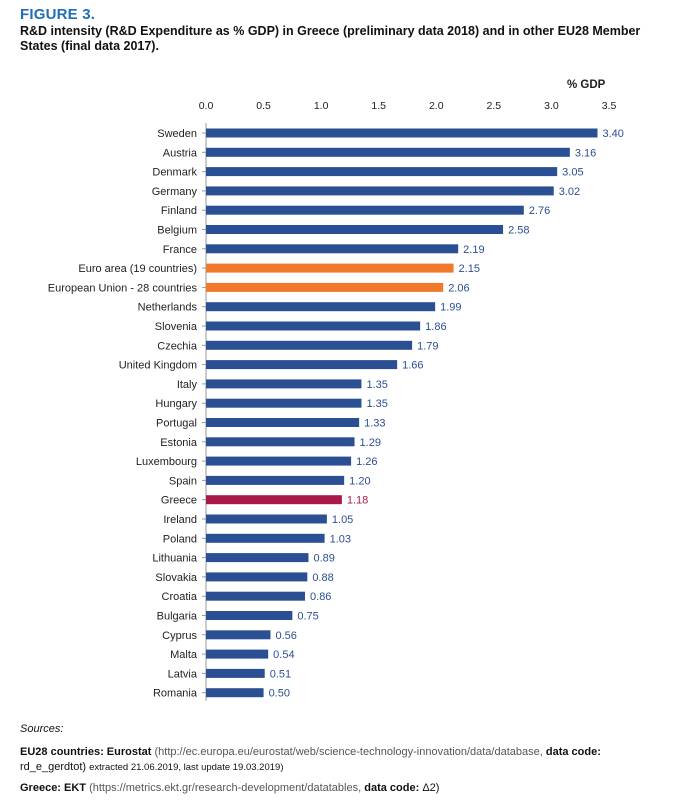  Describe the element at coordinates (176, 578) in the screenshot. I see `category-label: Slovakia` at that location.